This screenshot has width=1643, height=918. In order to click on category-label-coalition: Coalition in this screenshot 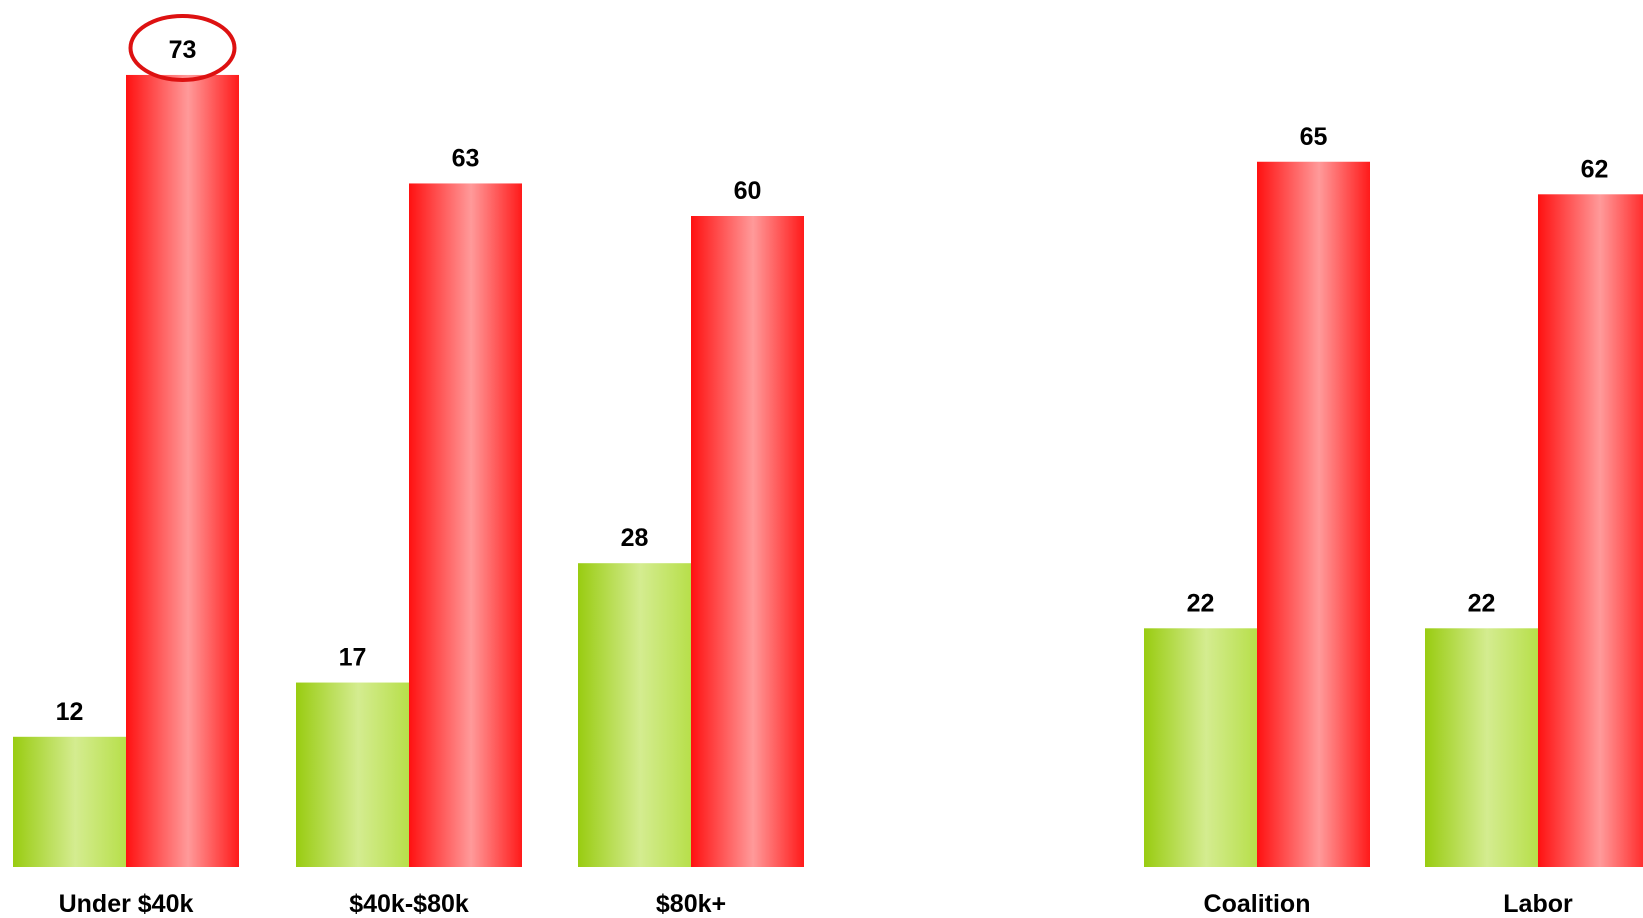, I will do `click(1257, 904)`.